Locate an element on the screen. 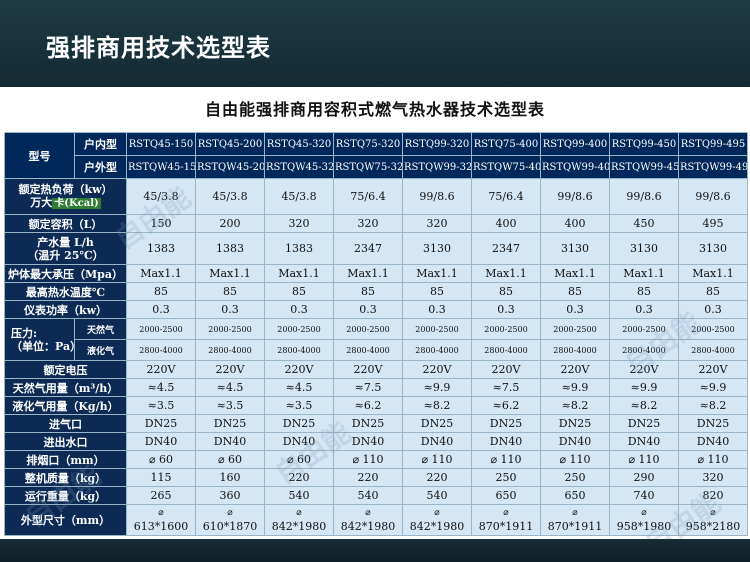  model-cell: RSTQ99-450 is located at coordinates (644, 144).